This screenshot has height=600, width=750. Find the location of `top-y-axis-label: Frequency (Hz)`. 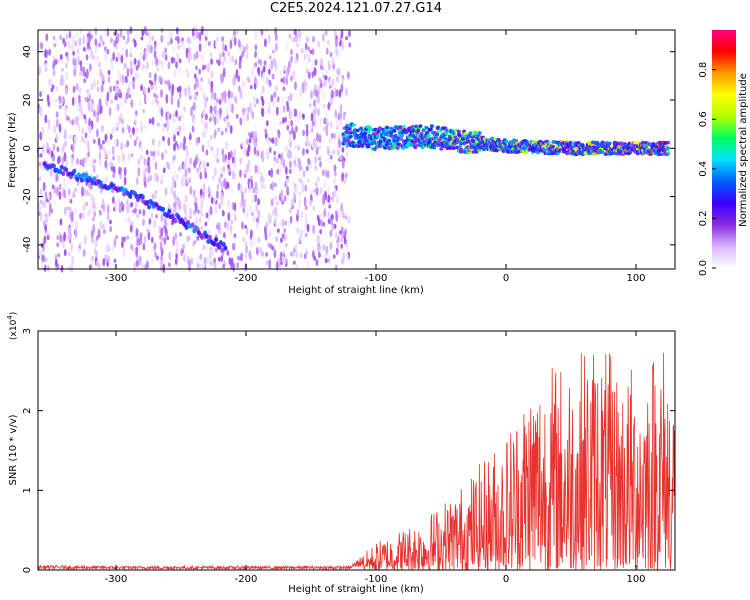

top-y-axis-label: Frequency (Hz) is located at coordinates (12, 150).